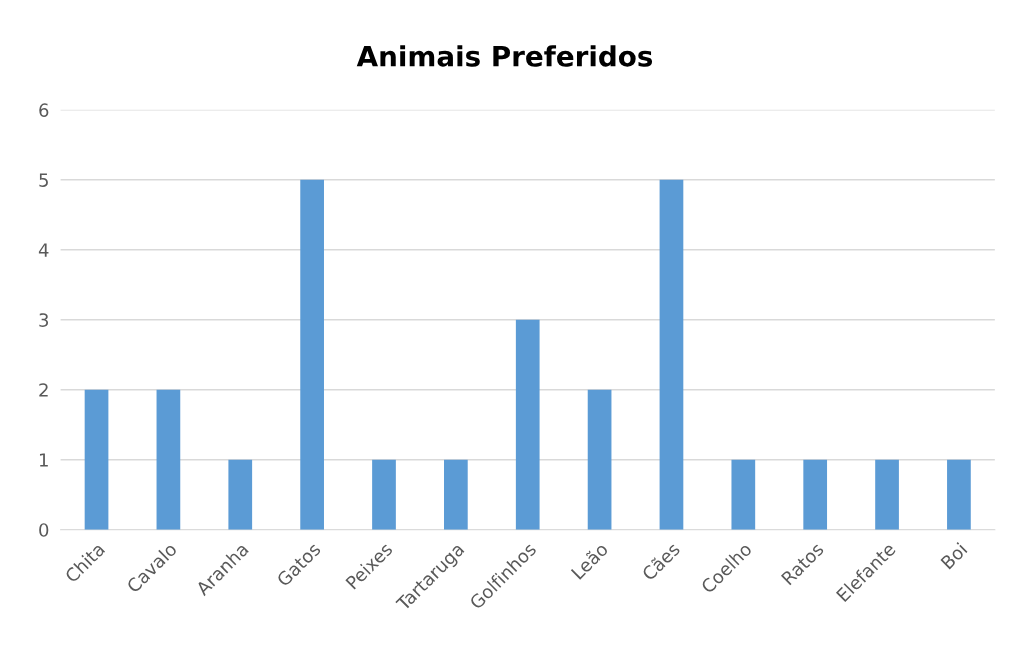  I want to click on y-tick-label: 1, so click(43, 460).